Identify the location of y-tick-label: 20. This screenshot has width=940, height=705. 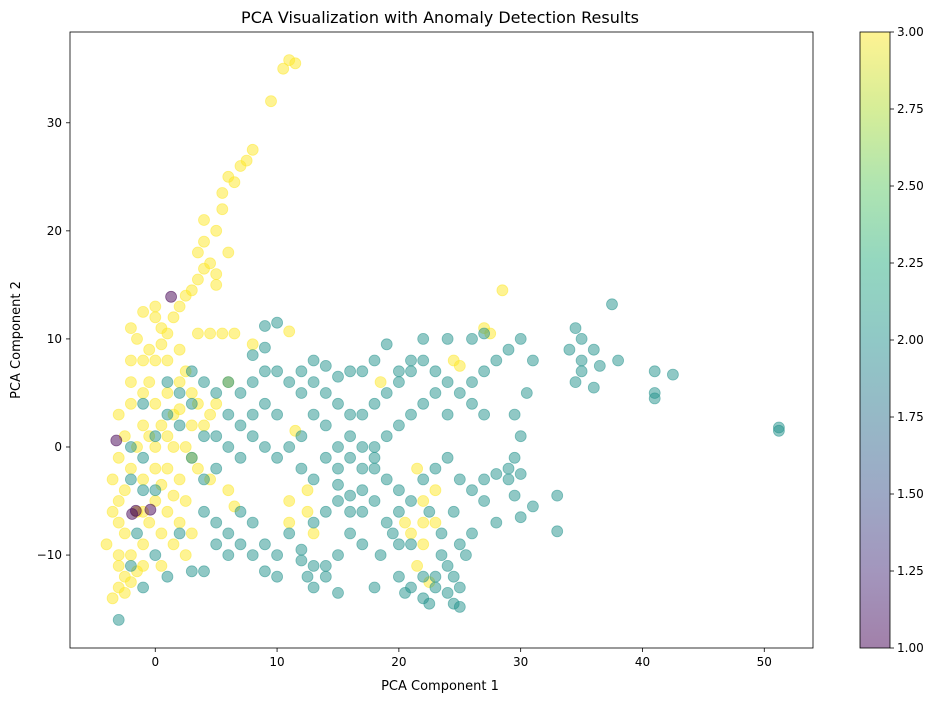
(54, 231).